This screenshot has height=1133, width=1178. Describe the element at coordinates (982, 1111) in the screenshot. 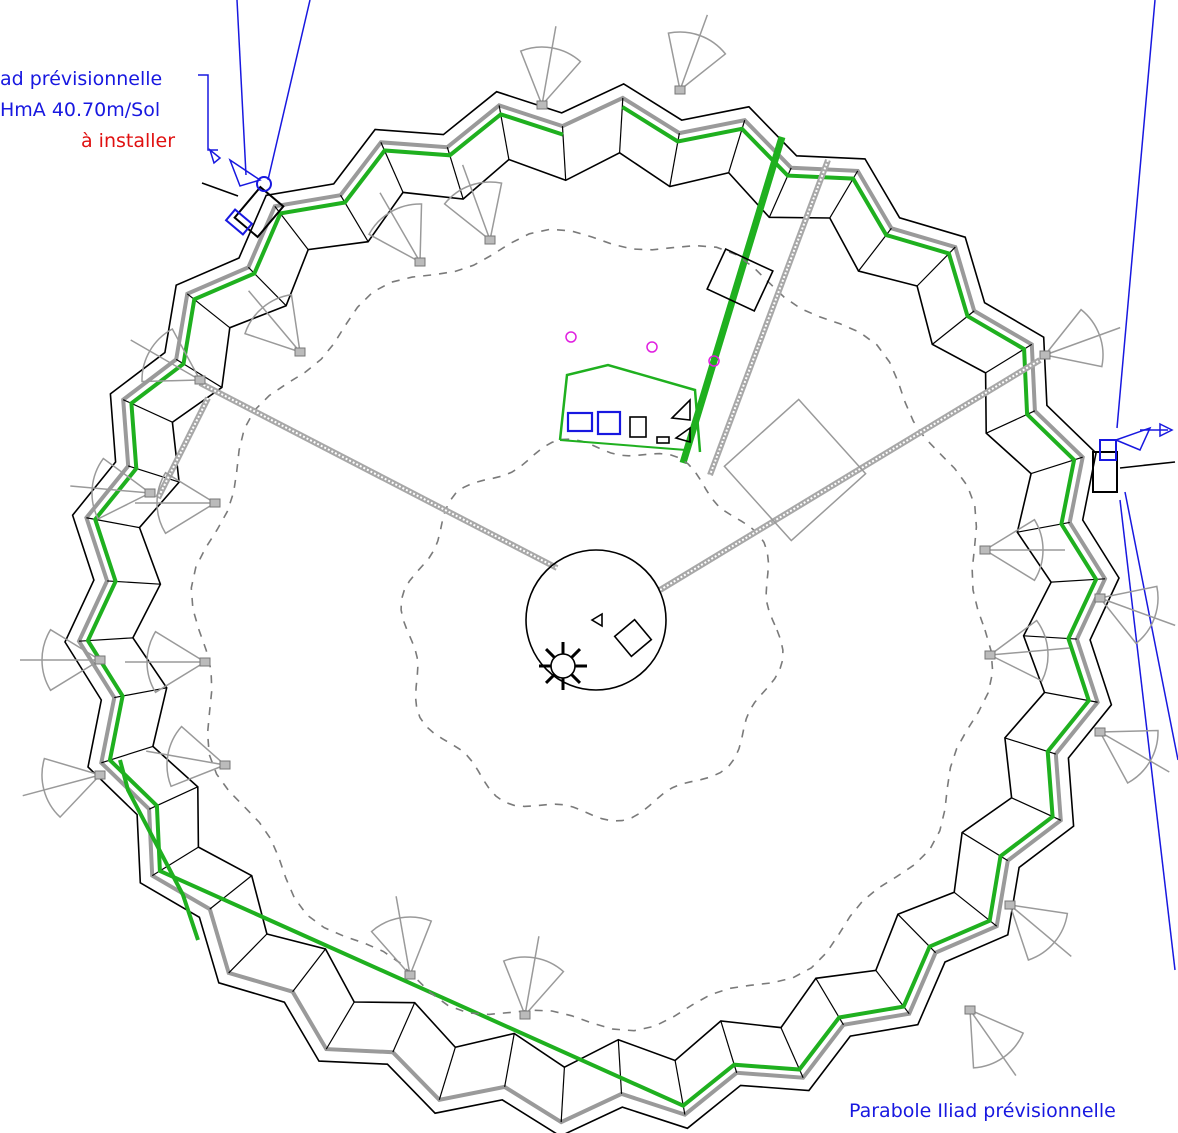

I see `label-planned-dish-right: Parabole Iliad prévisionnelle` at that location.